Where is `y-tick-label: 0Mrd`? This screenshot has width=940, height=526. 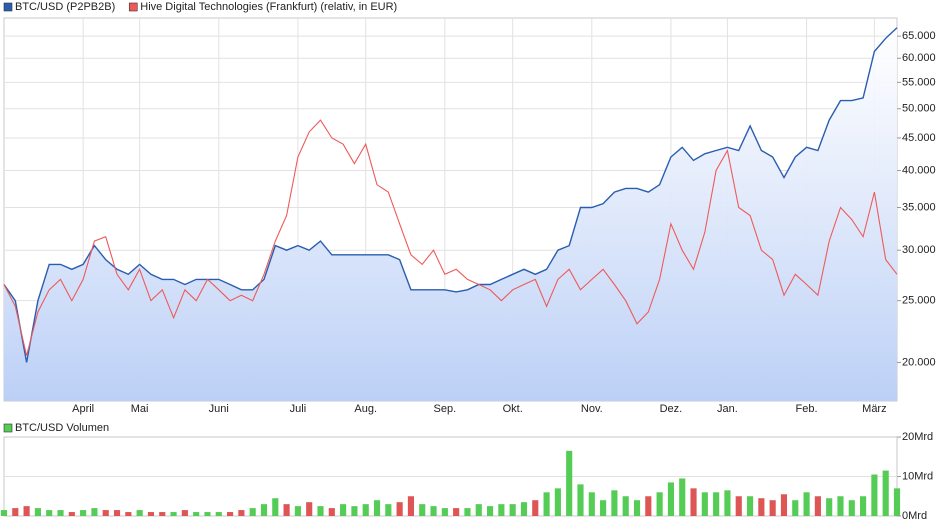
y-tick-label: 0Mrd is located at coordinates (914, 516).